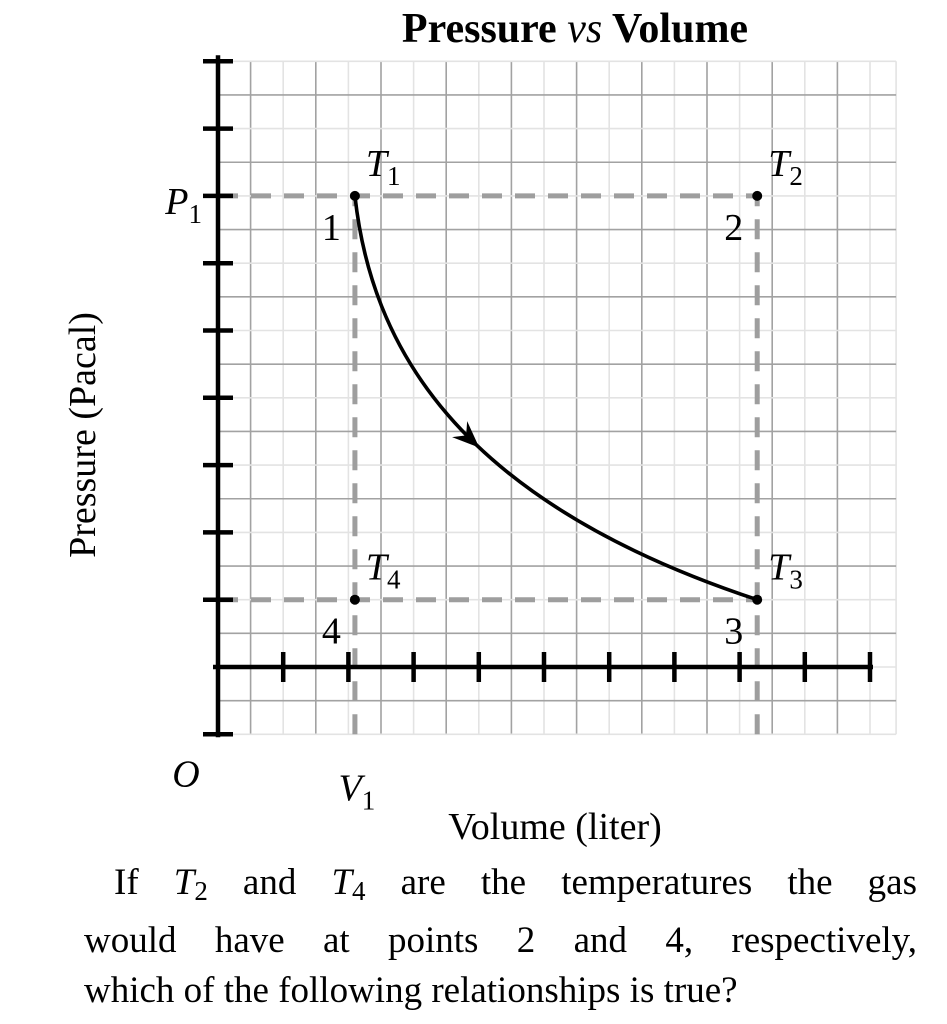 This screenshot has height=1024, width=947. What do you see at coordinates (359, 891) in the screenshot?
I see `text-segment: 4` at bounding box center [359, 891].